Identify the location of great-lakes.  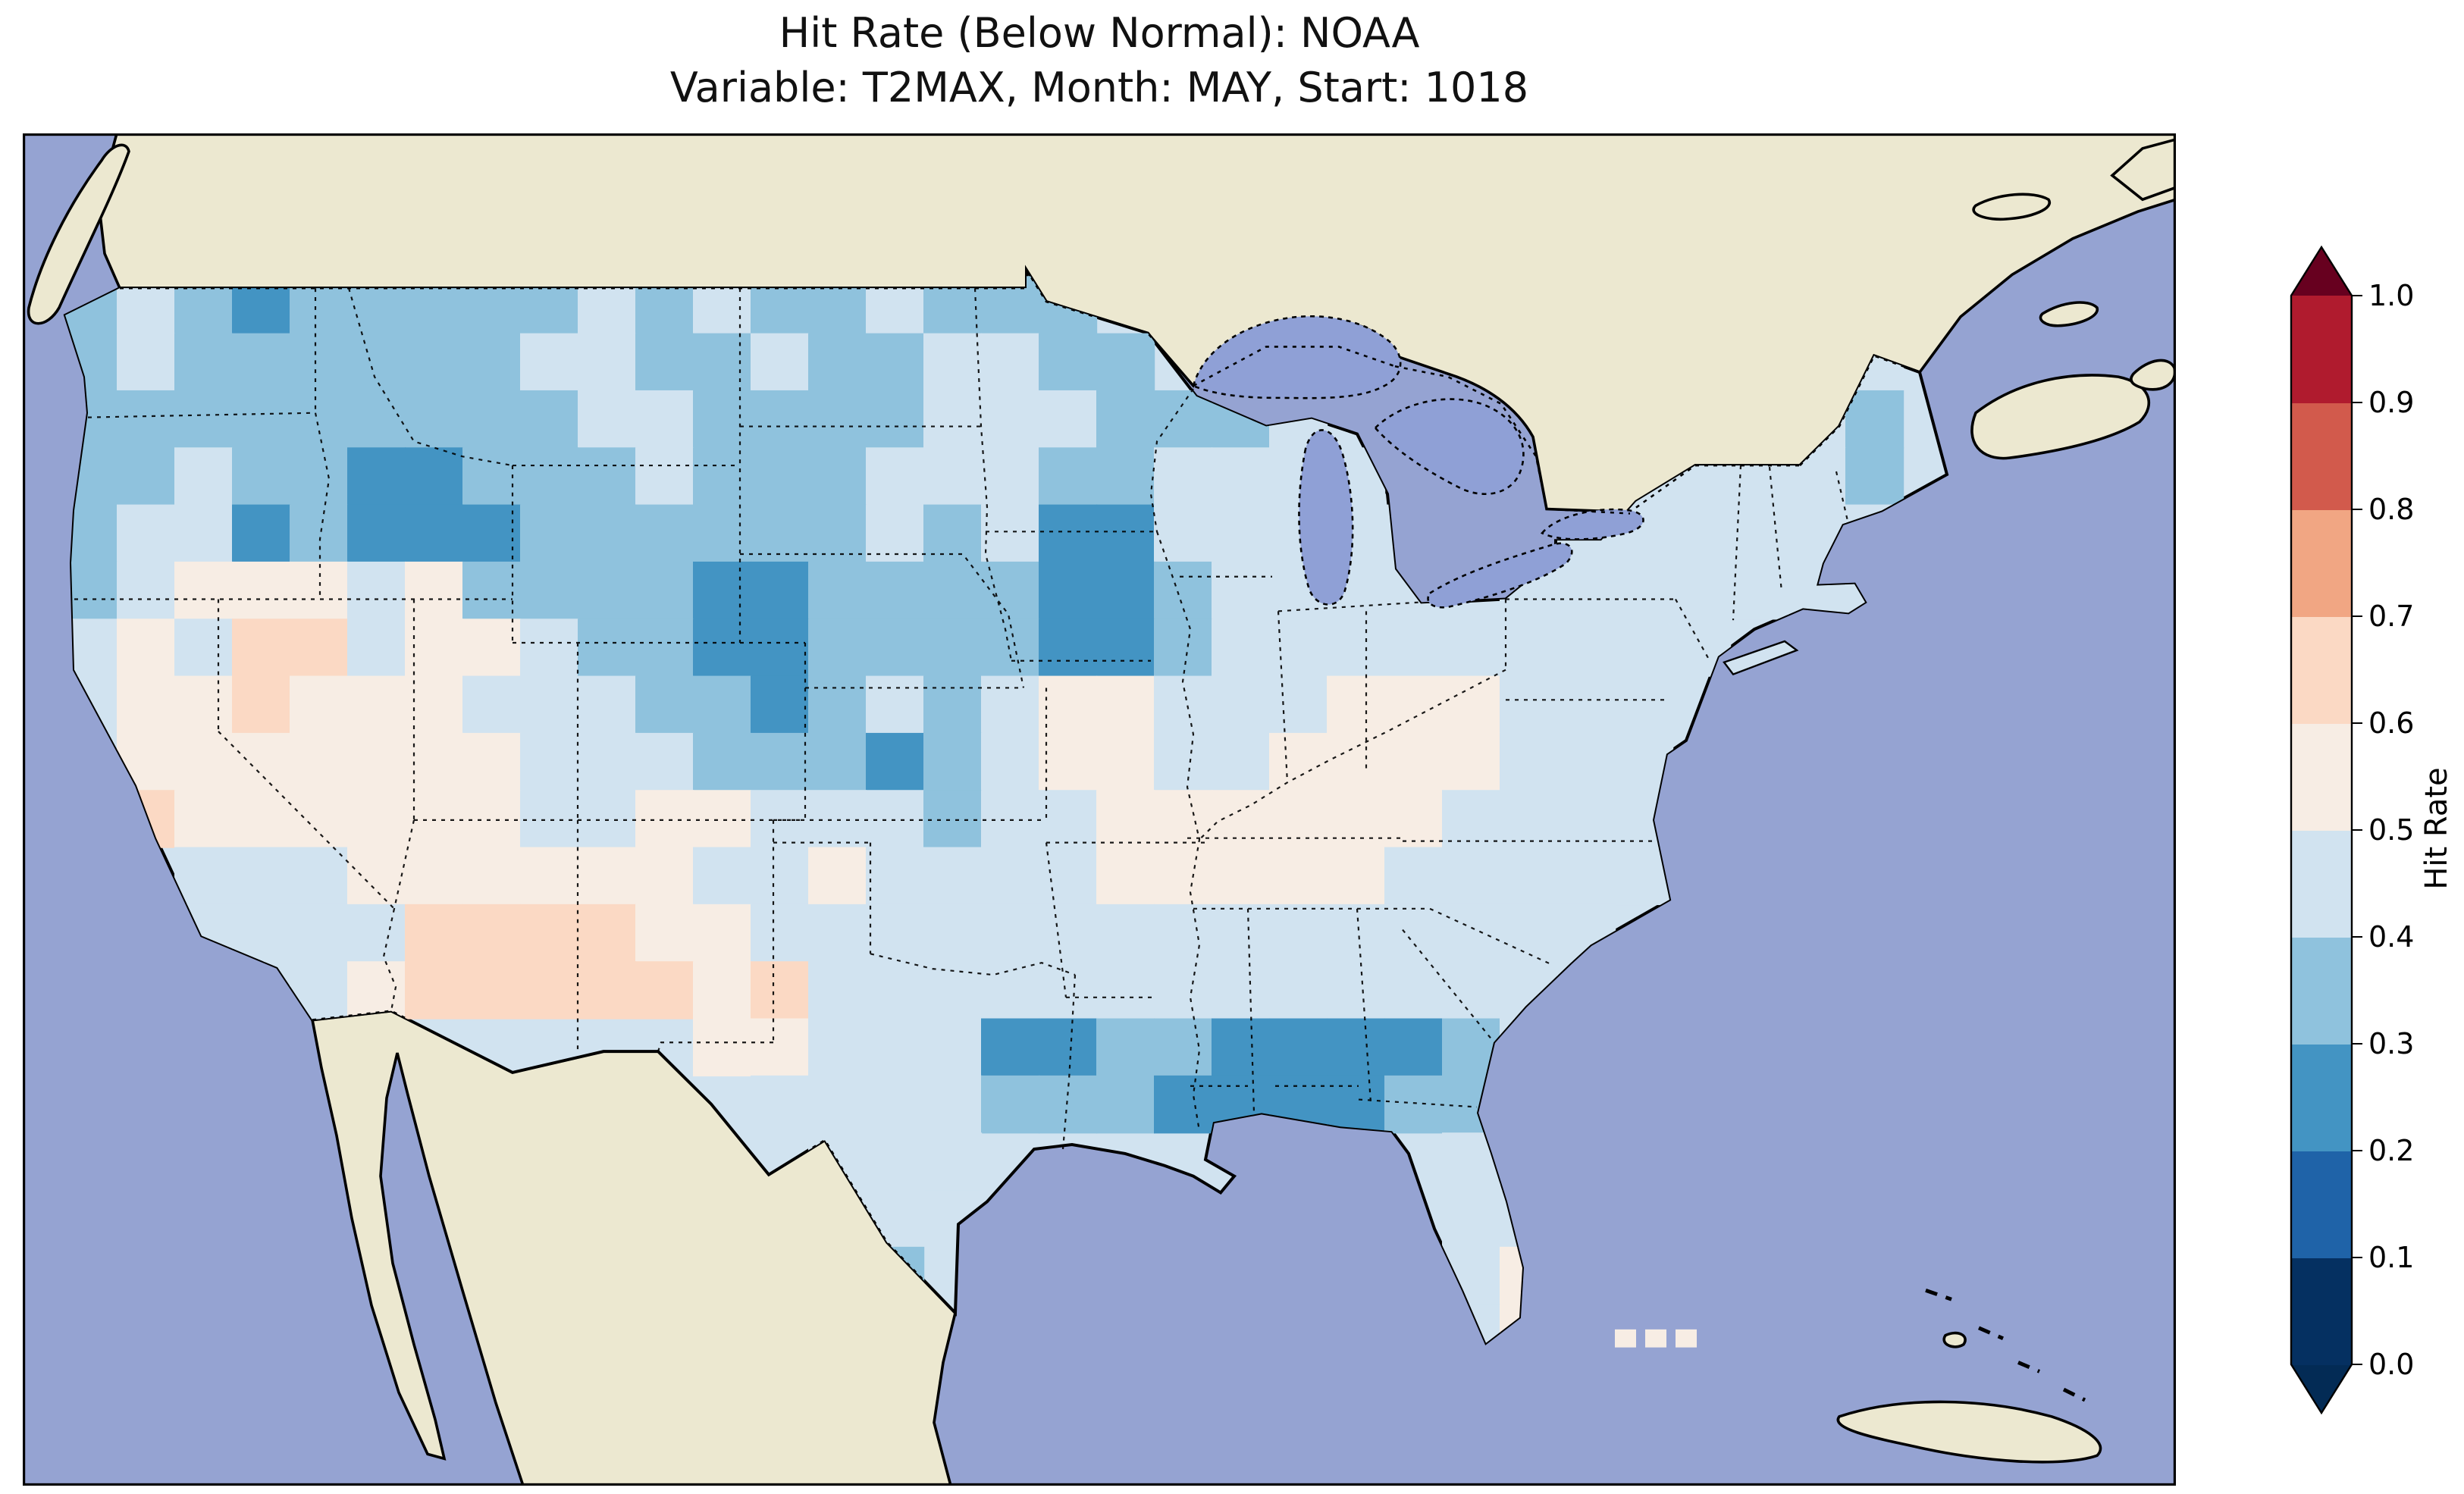
(1418, 462).